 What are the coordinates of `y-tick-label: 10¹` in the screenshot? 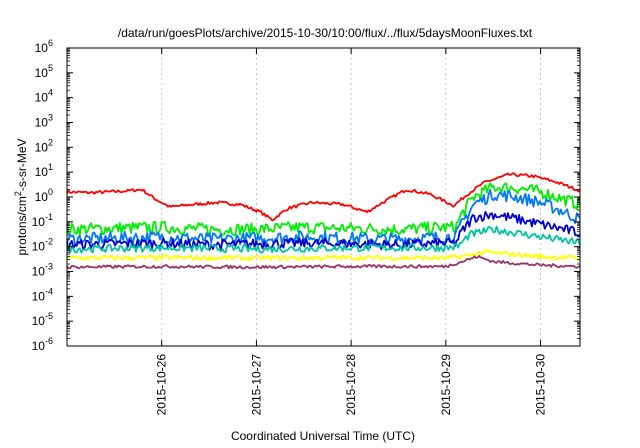 It's located at (44, 170).